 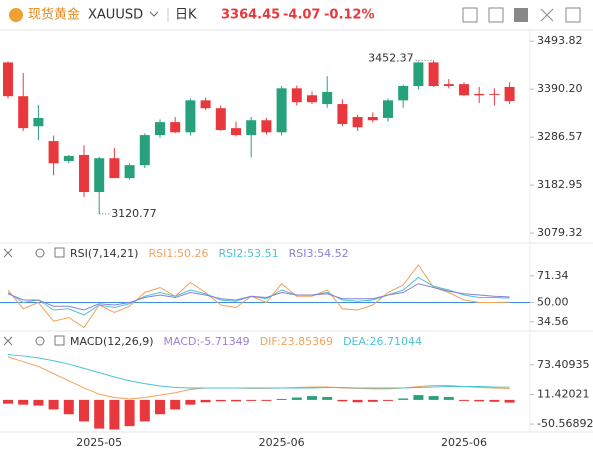 What do you see at coordinates (560, 232) in the screenshot?
I see `y-tick-label: 3079.32` at bounding box center [560, 232].